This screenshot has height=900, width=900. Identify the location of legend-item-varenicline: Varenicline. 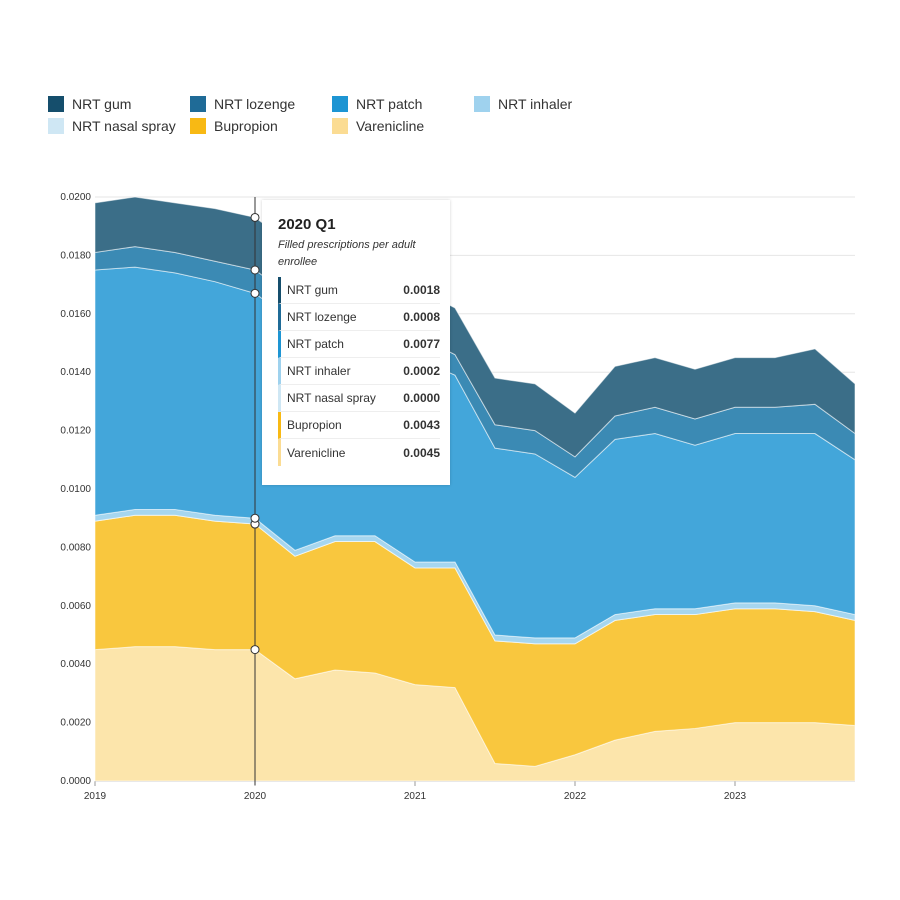
(403, 126).